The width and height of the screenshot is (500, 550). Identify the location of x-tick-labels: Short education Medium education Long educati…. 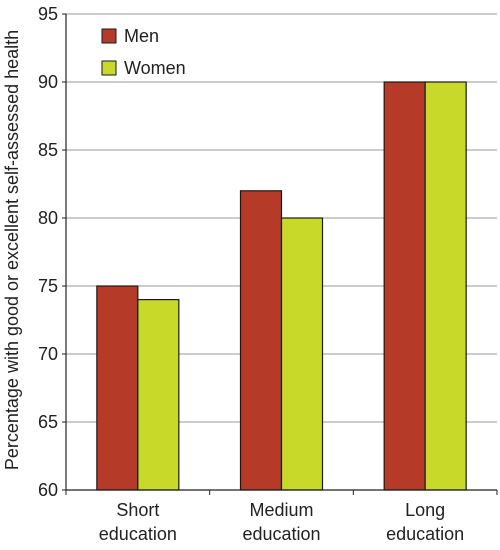
(281, 522).